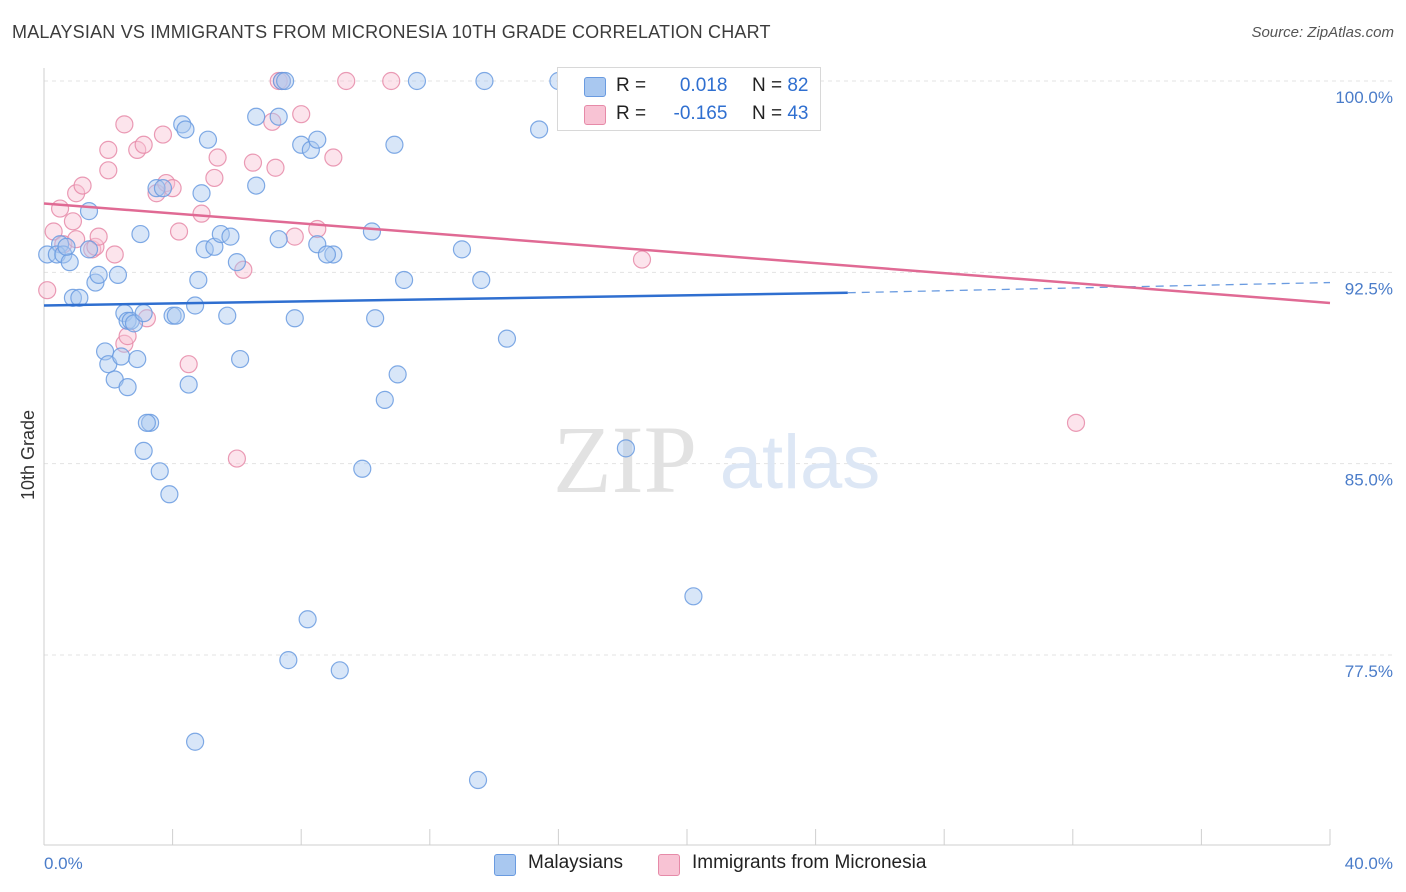 This screenshot has height=892, width=1406. Describe the element at coordinates (625, 459) in the screenshot. I see `watermark-zip: ZIP` at that location.